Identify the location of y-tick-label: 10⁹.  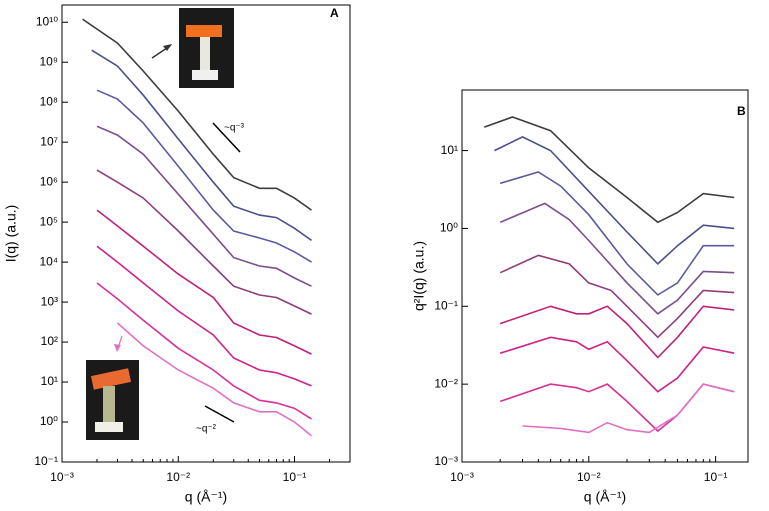
(49, 61).